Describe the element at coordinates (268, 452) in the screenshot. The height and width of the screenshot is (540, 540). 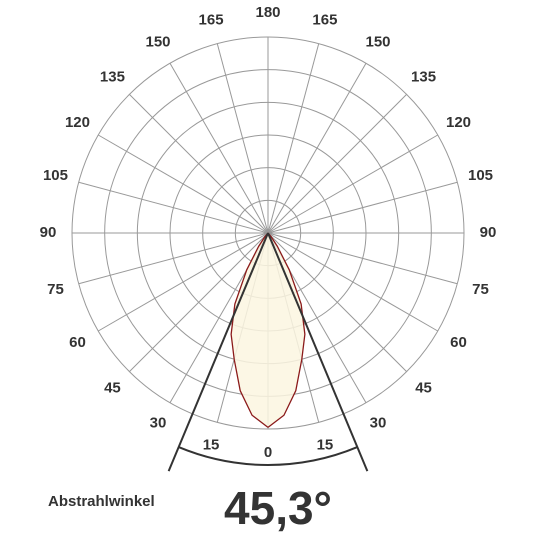
I see `angle-label: 0` at that location.